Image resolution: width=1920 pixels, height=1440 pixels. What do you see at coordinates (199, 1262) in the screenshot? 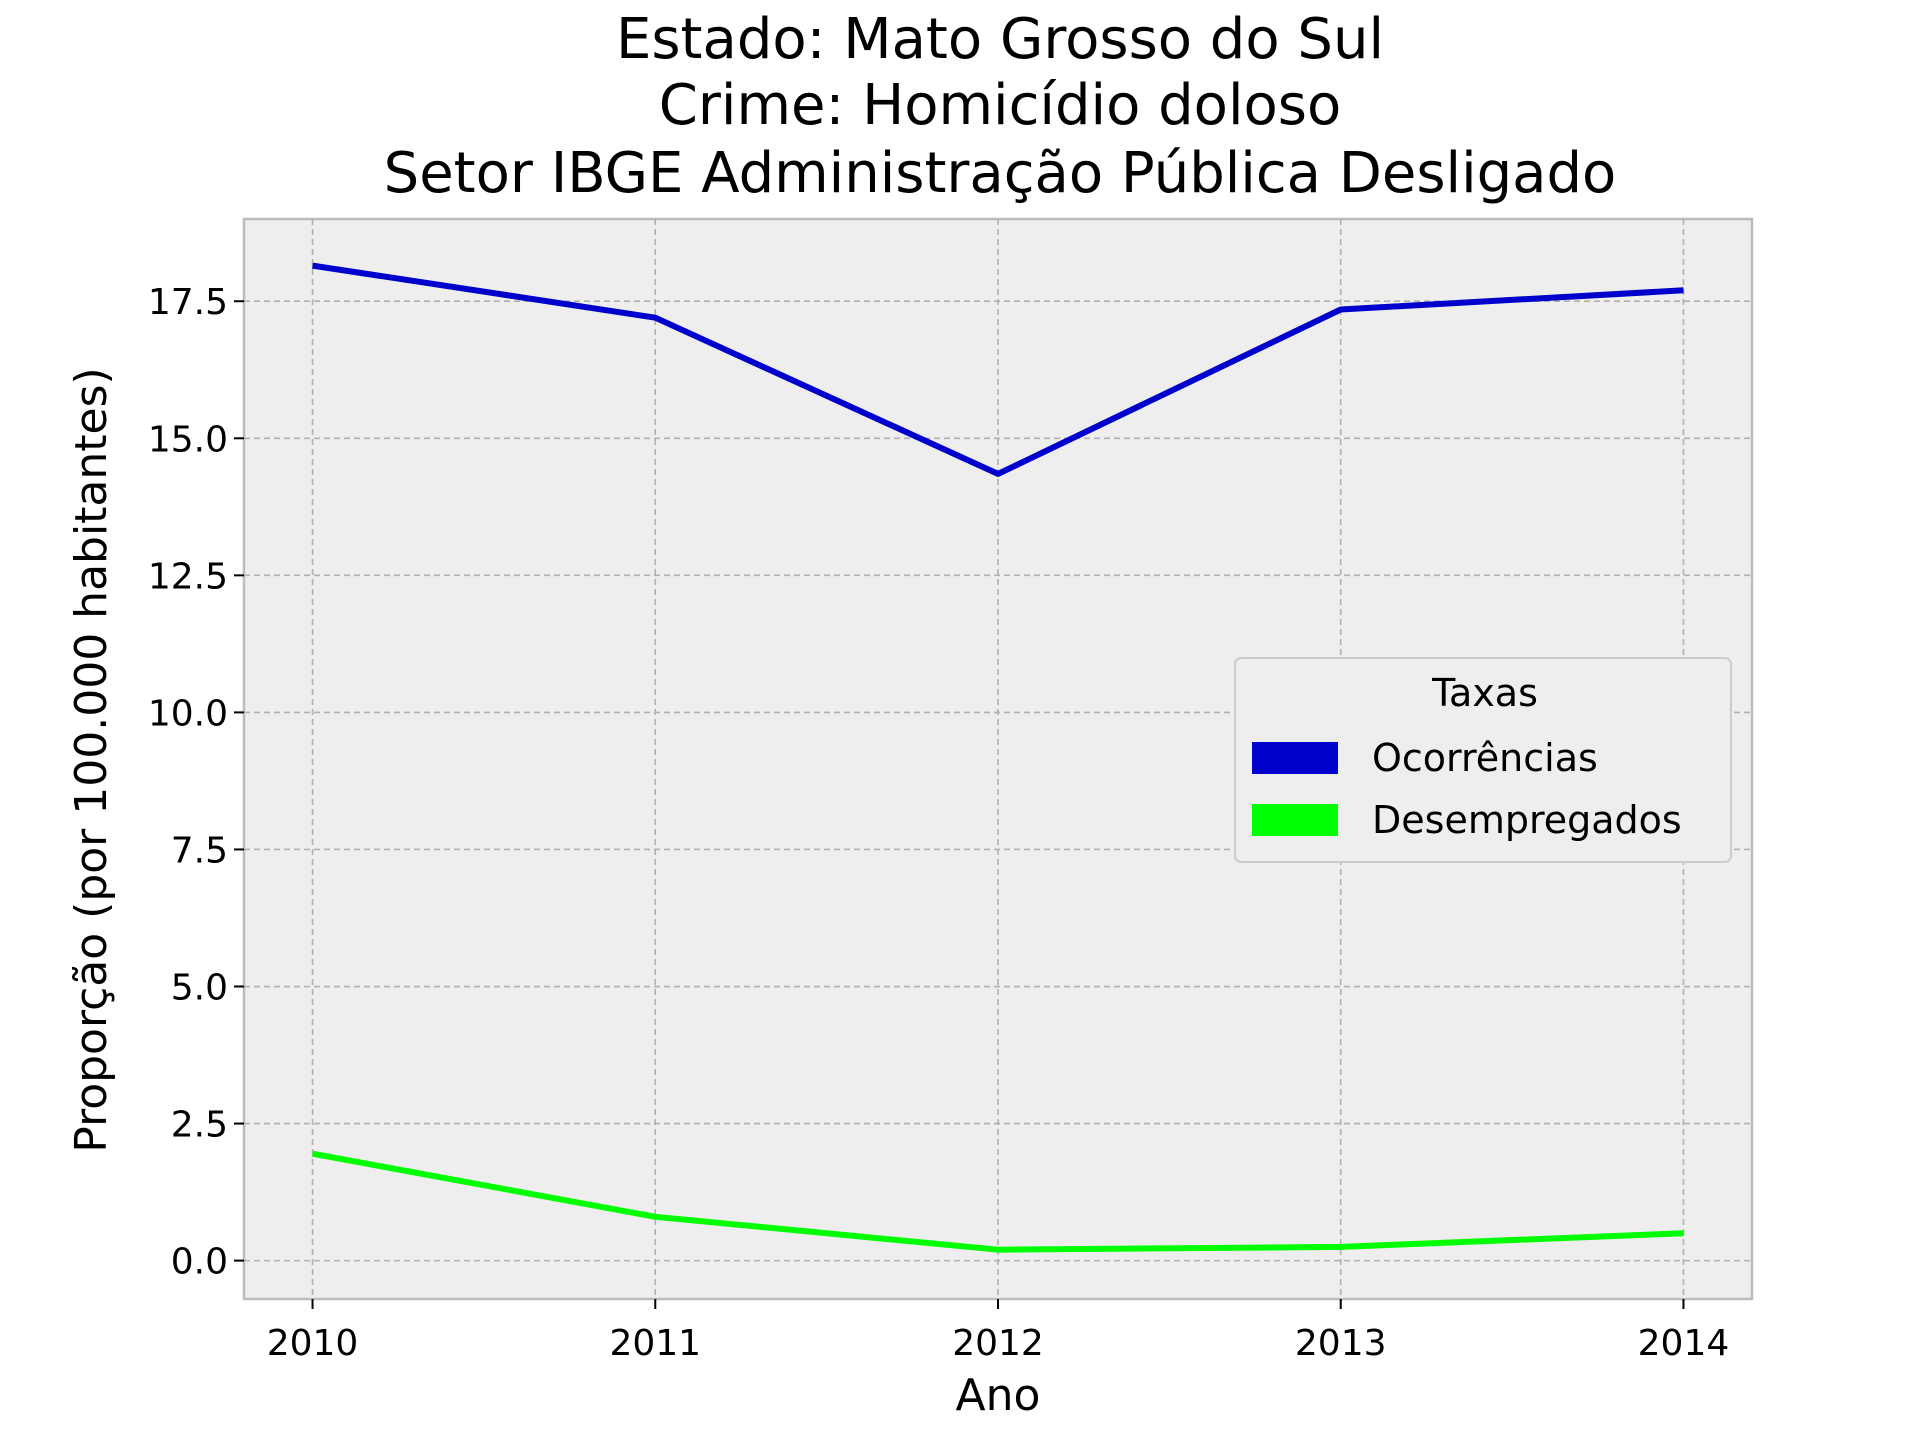
I see `y-tick-label: 0.0` at bounding box center [199, 1262].